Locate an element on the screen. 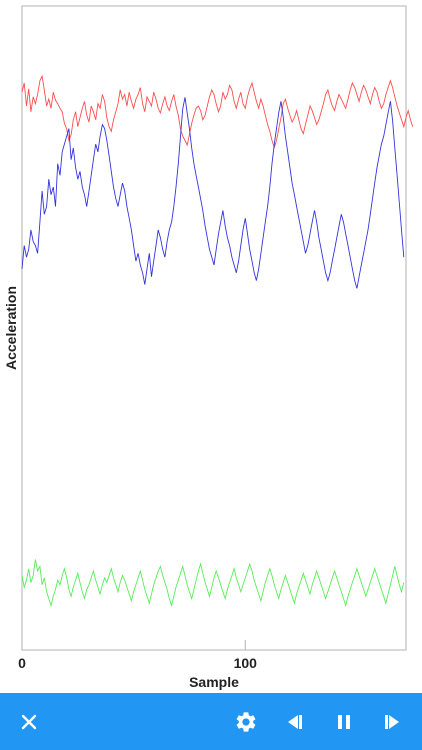 The width and height of the screenshot is (422, 750). x-tick-layer: 0 100 is located at coordinates (137, 655).